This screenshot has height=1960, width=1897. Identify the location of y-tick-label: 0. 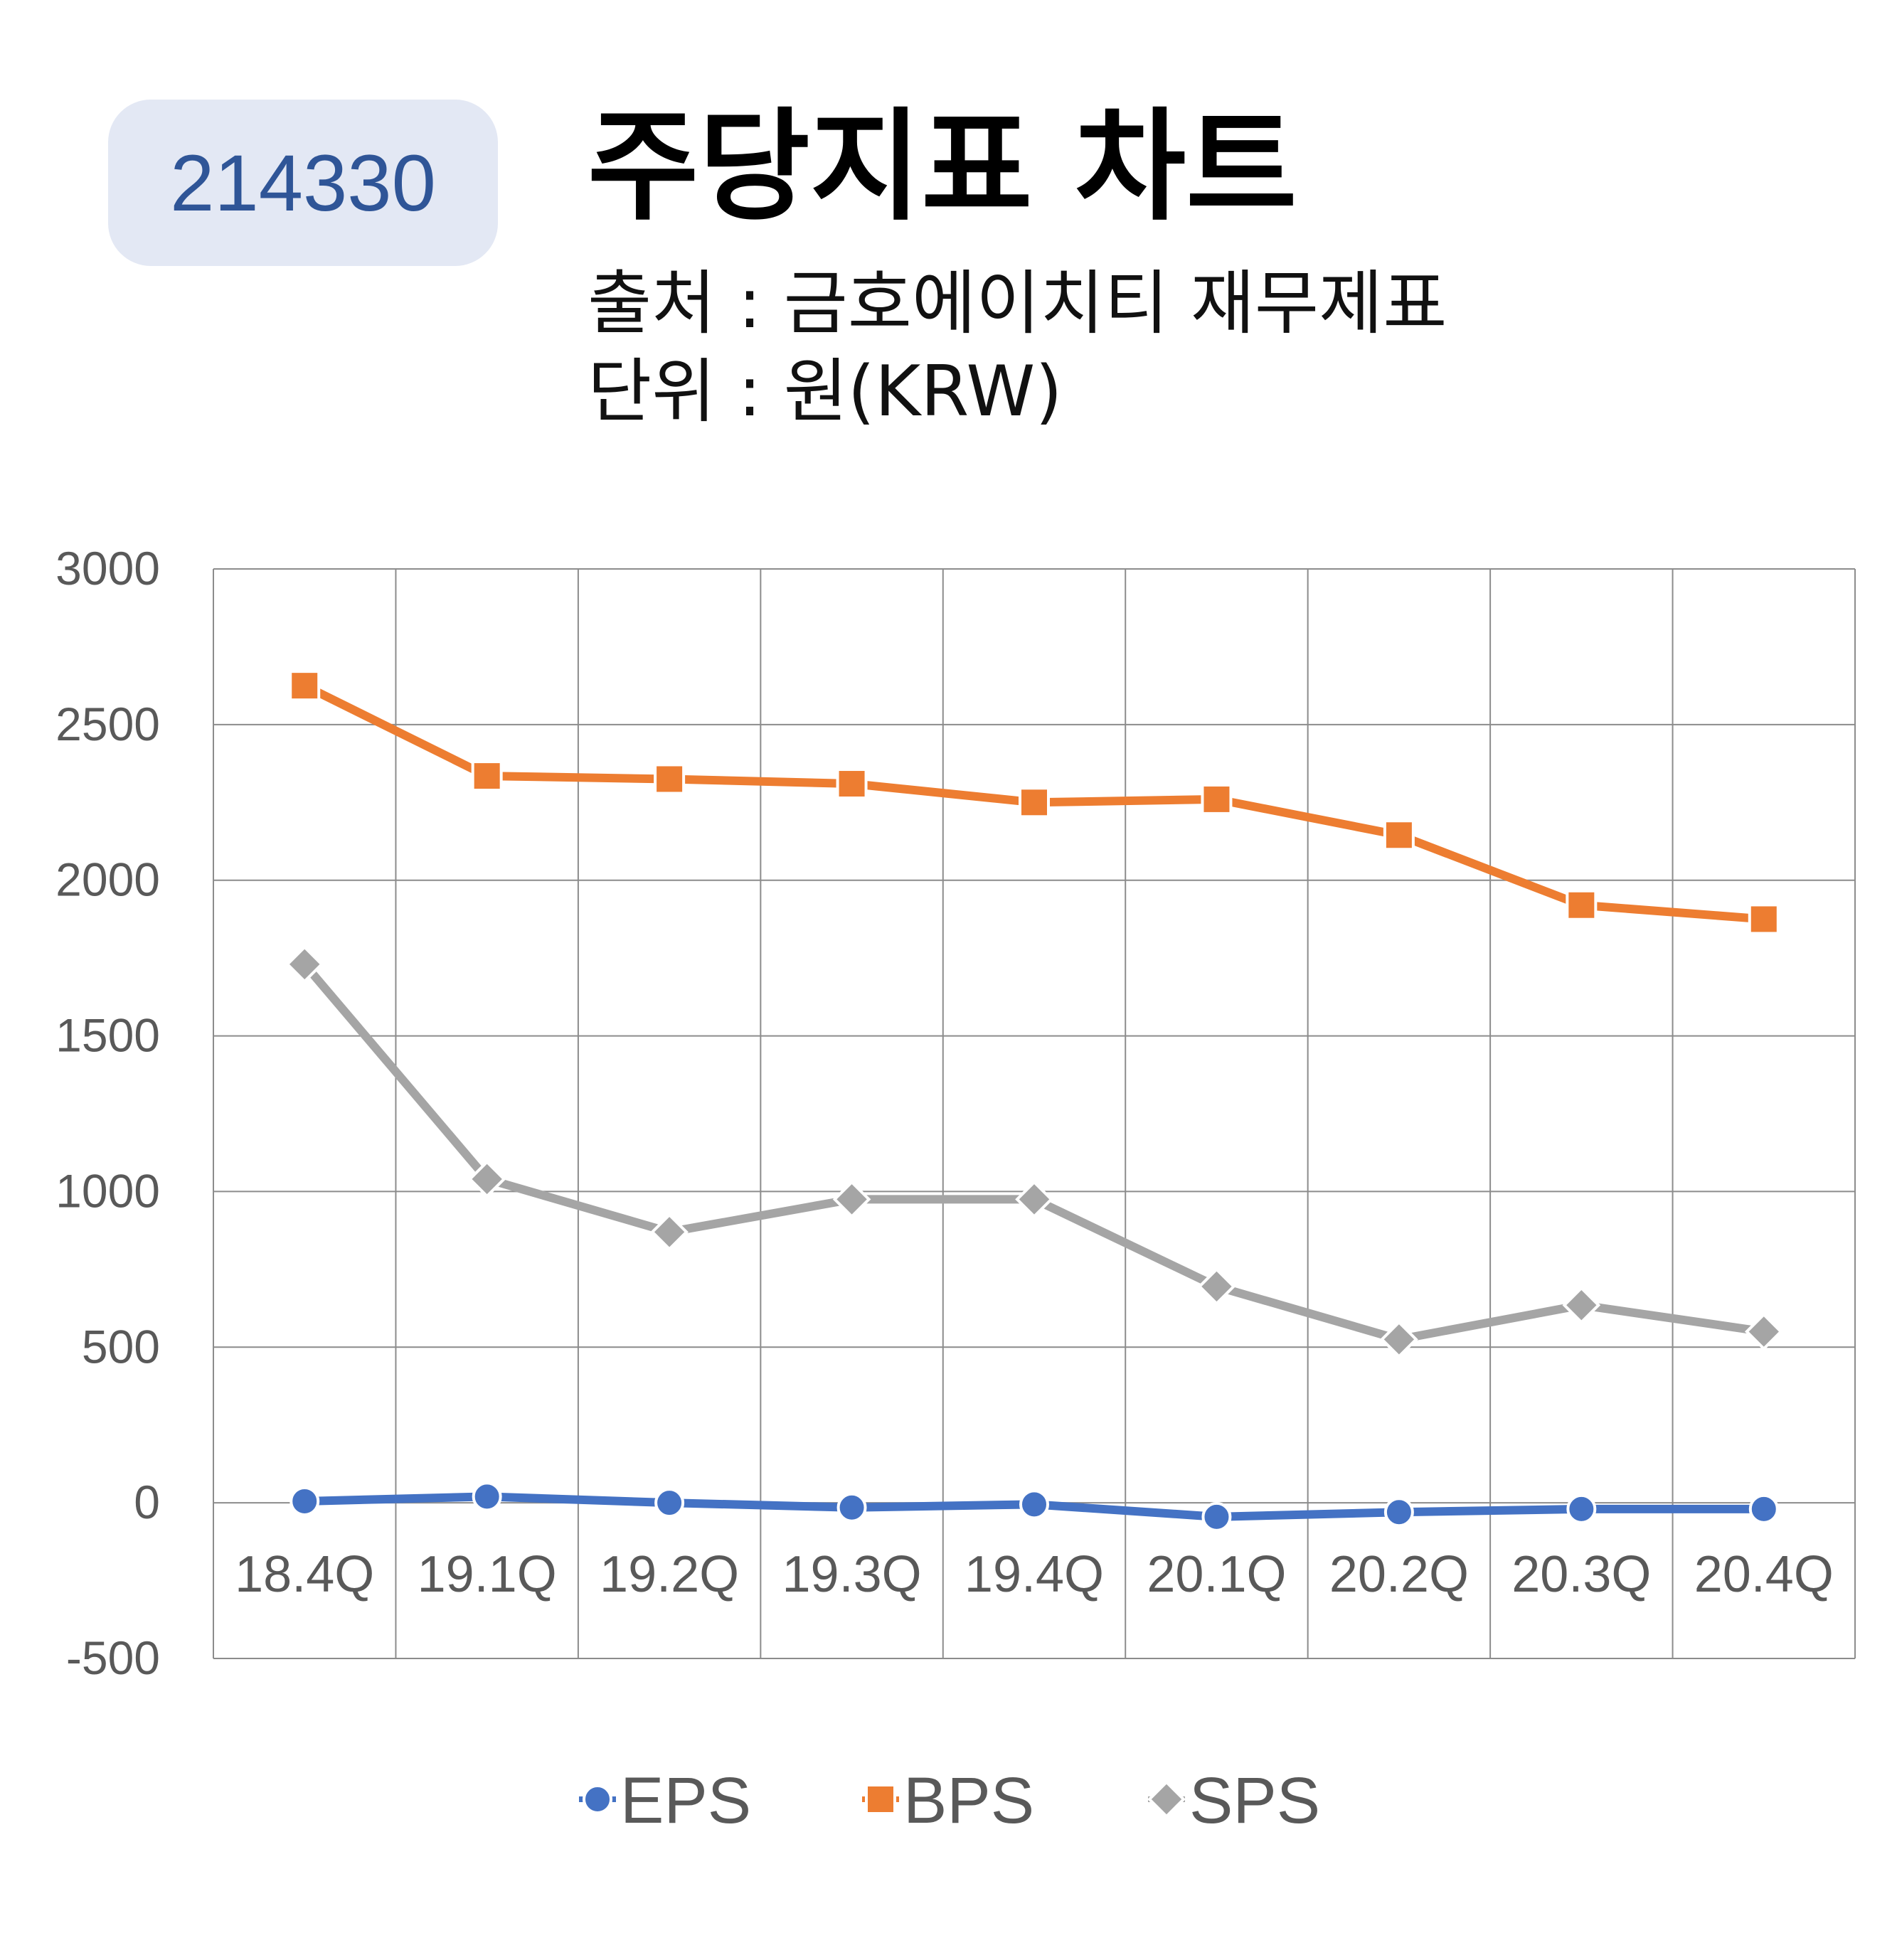
(147, 1502).